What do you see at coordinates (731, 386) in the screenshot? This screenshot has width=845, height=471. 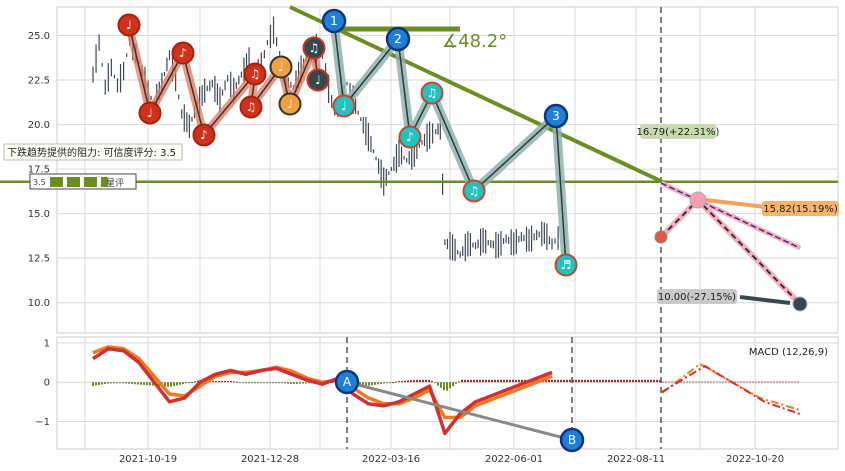 I see `macd-signal-projection` at bounding box center [731, 386].